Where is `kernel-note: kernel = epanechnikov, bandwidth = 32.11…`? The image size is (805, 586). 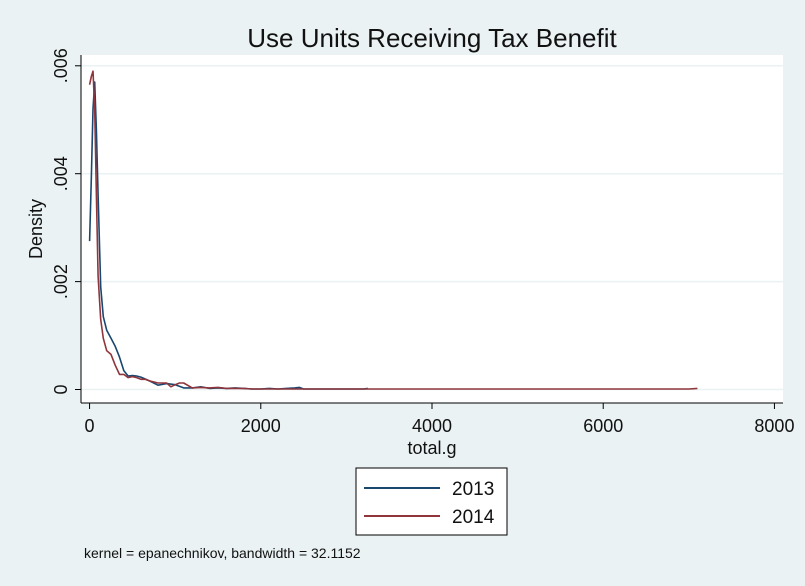
kernel-note: kernel = epanechnikov, bandwidth = 32.11… is located at coordinates (222, 553).